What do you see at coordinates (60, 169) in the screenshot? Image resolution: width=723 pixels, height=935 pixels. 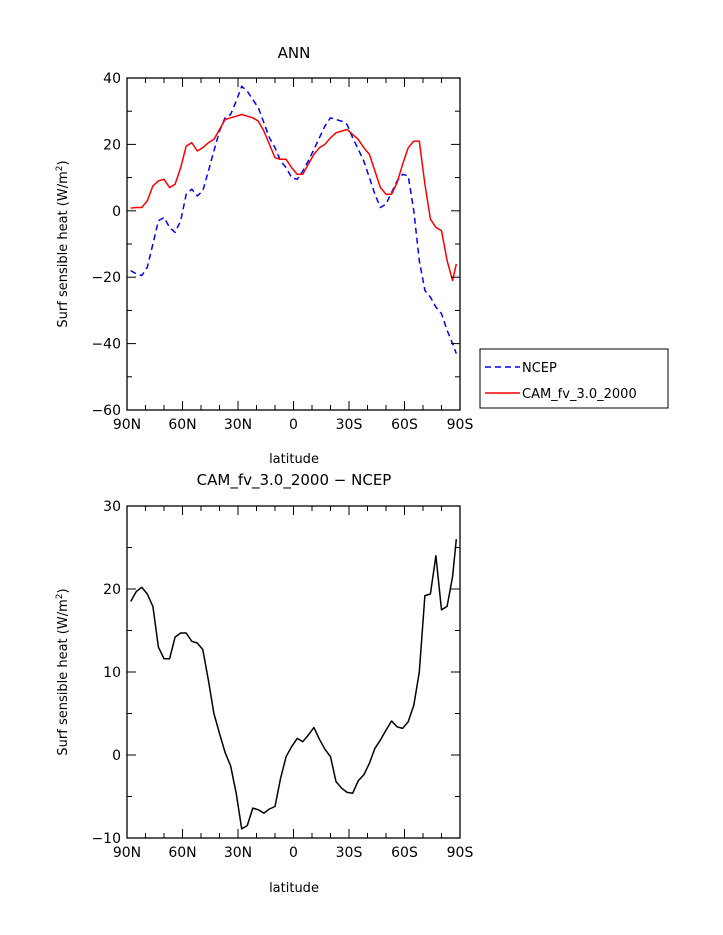 I see `top-y-axis-label-sup: 2` at bounding box center [60, 169].